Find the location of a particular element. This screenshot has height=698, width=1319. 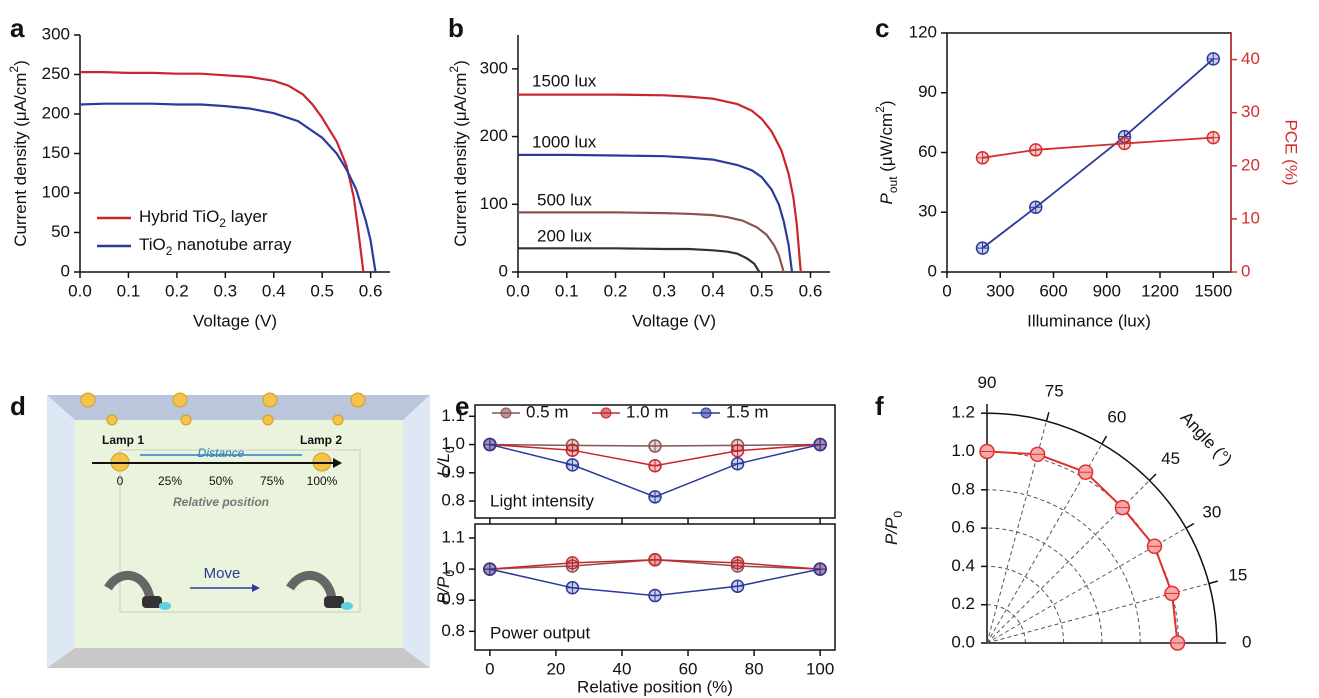

r-tick-label: 1.0 is located at coordinates (963, 450).